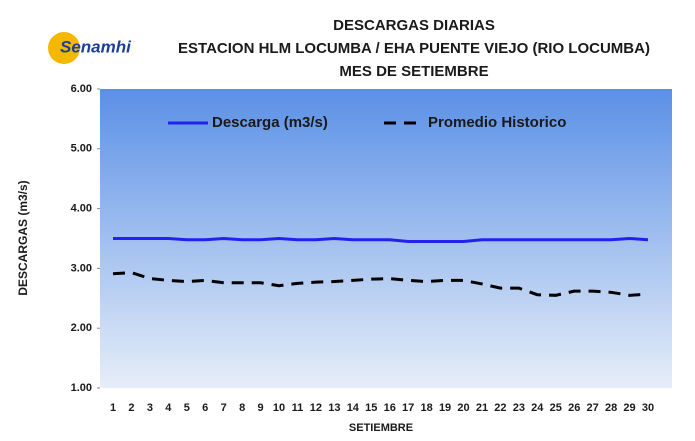 This screenshot has width=695, height=441. I want to click on x-tick-label: 12, so click(316, 408).